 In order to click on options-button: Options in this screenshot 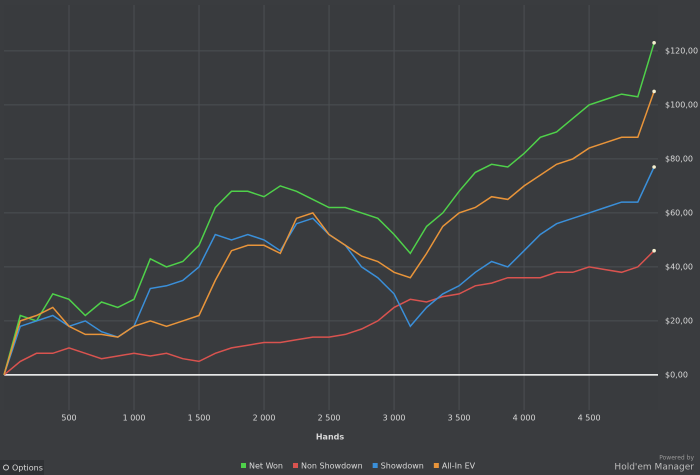, I will do `click(22, 467)`.